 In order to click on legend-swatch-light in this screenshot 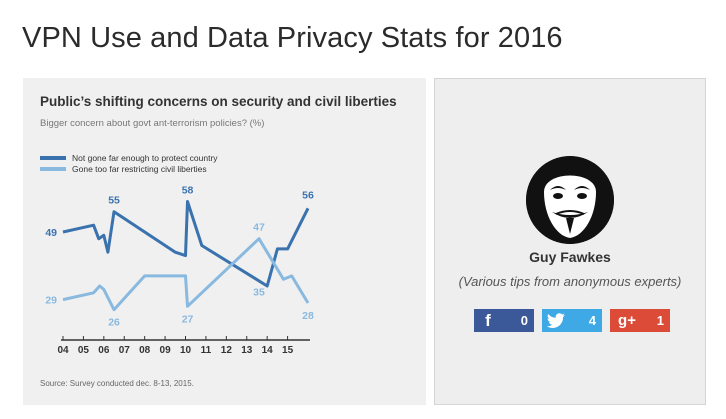, I will do `click(53, 168)`.